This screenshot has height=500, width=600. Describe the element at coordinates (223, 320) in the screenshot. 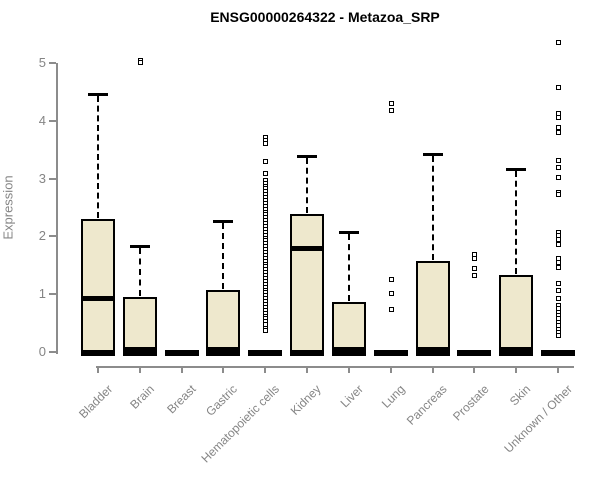

I see `box-gastric` at that location.